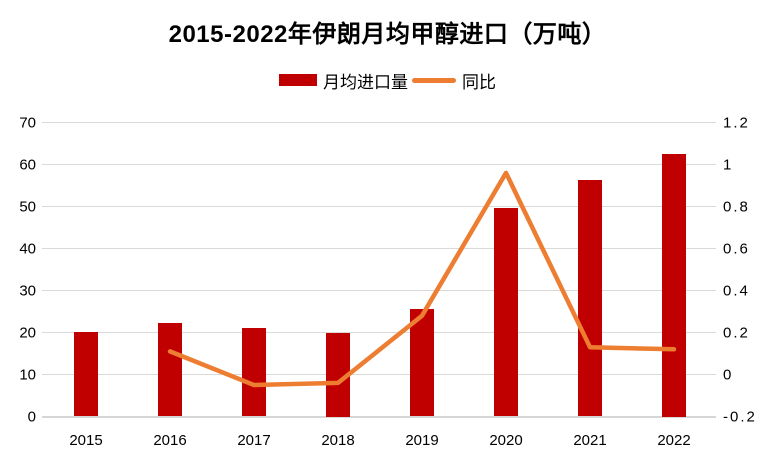  What do you see at coordinates (254, 372) in the screenshot?
I see `bar-2017` at bounding box center [254, 372].